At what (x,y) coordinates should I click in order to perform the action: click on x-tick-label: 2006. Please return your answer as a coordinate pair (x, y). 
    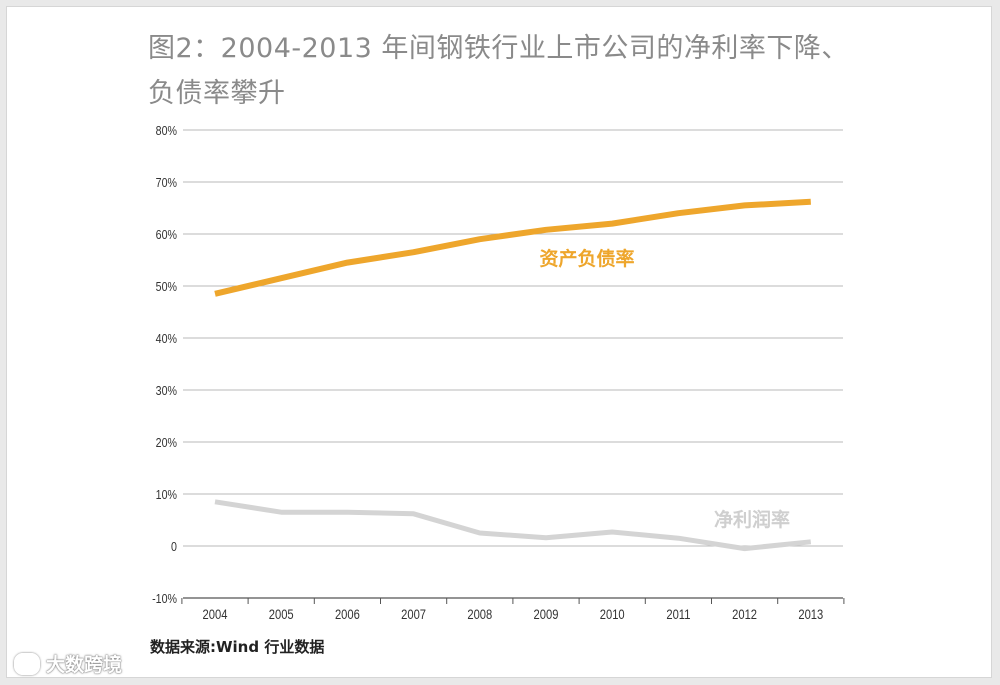
    Looking at the image, I should click on (347, 614).